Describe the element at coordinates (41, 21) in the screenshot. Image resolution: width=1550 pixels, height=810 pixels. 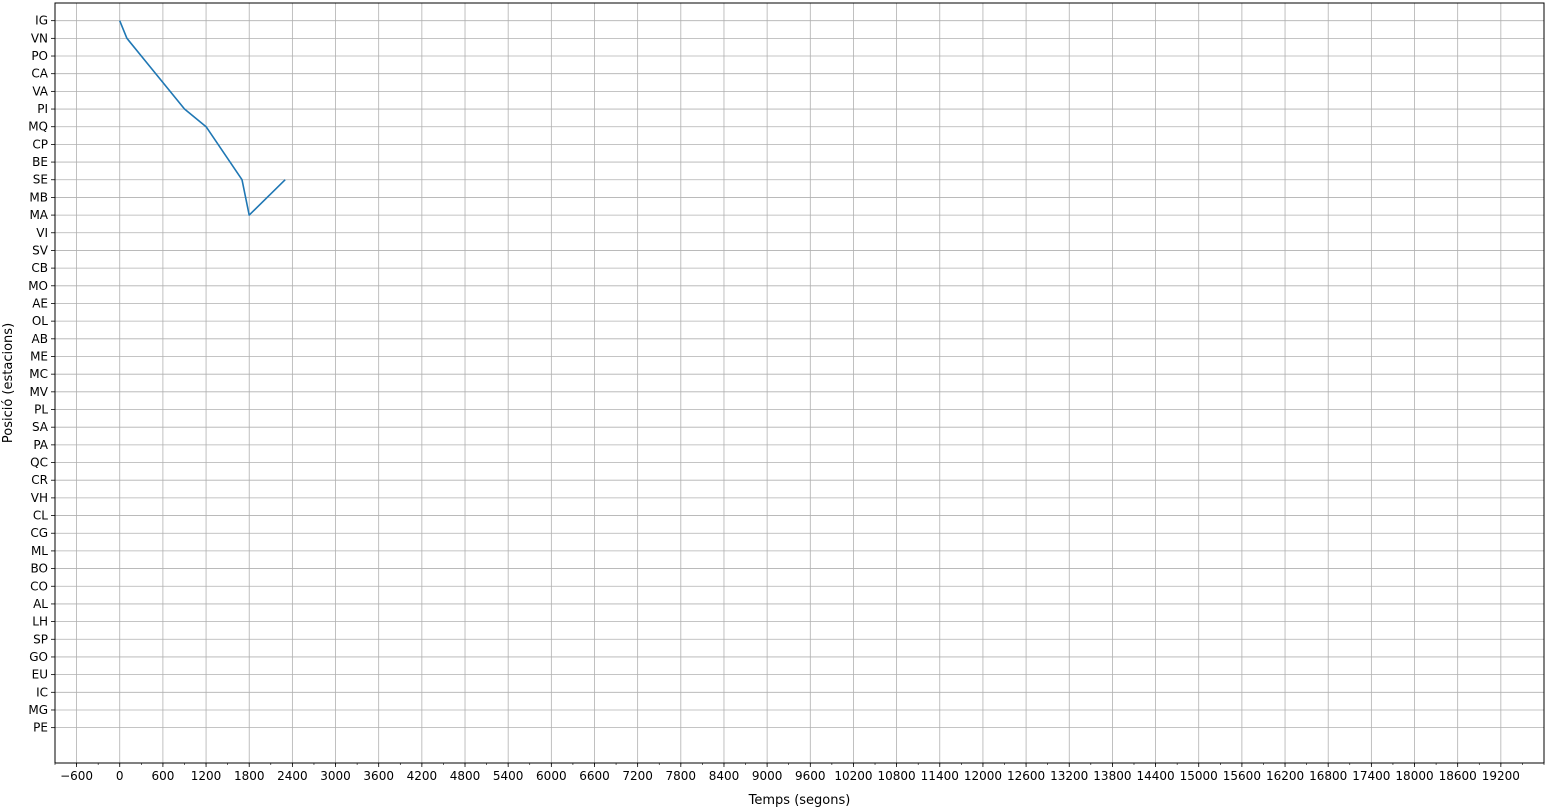
I see `y-tick-label: IG` at that location.